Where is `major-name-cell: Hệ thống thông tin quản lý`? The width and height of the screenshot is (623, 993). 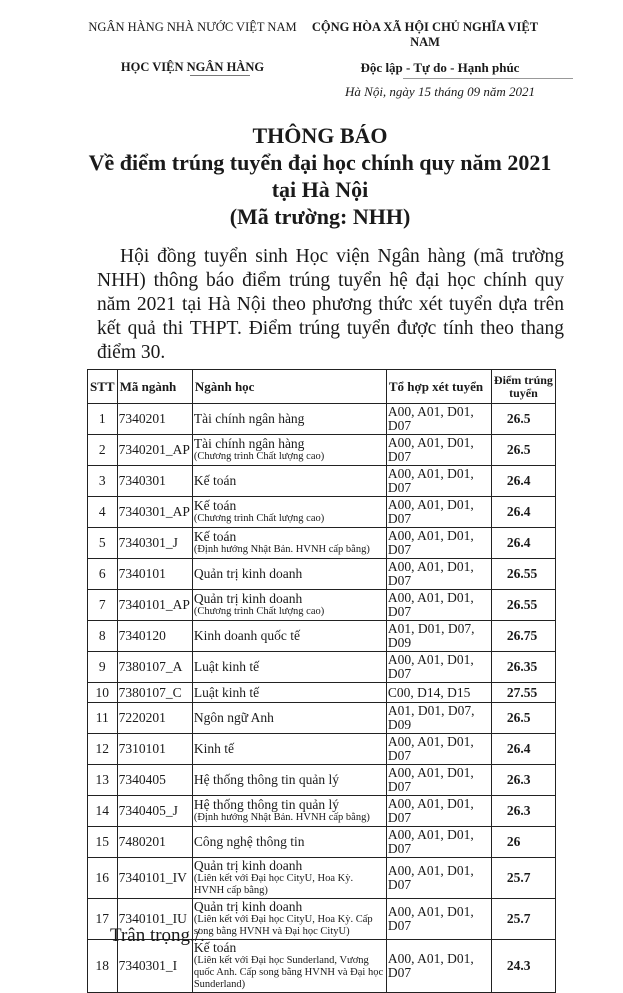 major-name-cell: Hệ thống thông tin quản lý is located at coordinates (289, 780).